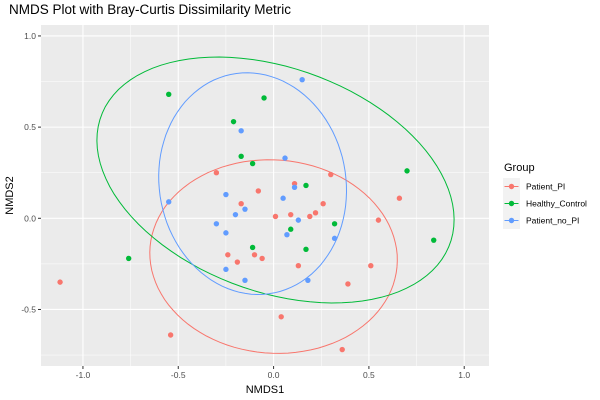 This screenshot has height=400, width=600. Describe the element at coordinates (31, 172) in the screenshot. I see `y-axis: -0.5 0.0 0.5 1.0` at that location.